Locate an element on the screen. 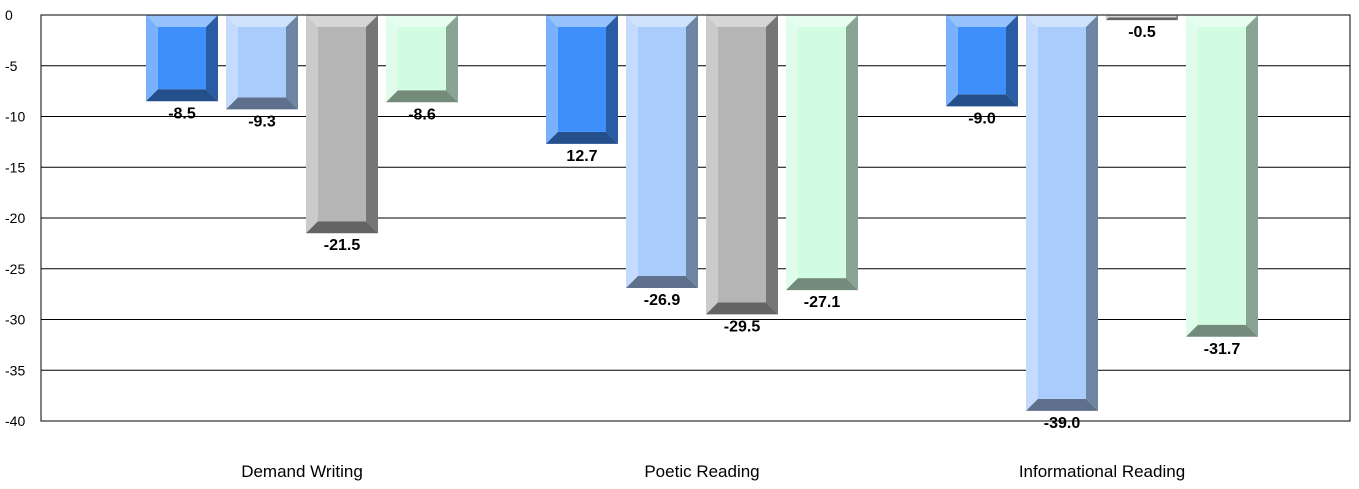 The image size is (1359, 489). data-label: -39.0 is located at coordinates (1062, 423).